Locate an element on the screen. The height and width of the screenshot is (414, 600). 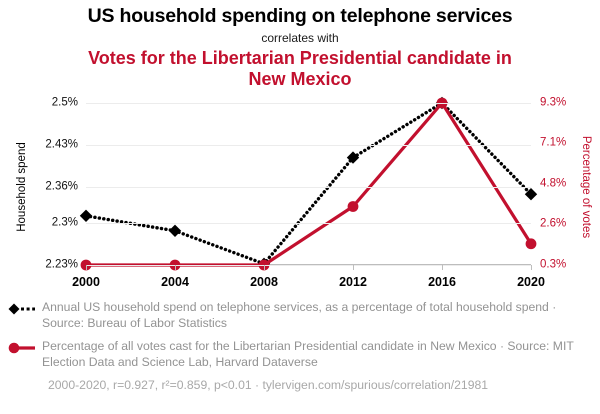
left-axis-title: Household spend is located at coordinates (22, 187).